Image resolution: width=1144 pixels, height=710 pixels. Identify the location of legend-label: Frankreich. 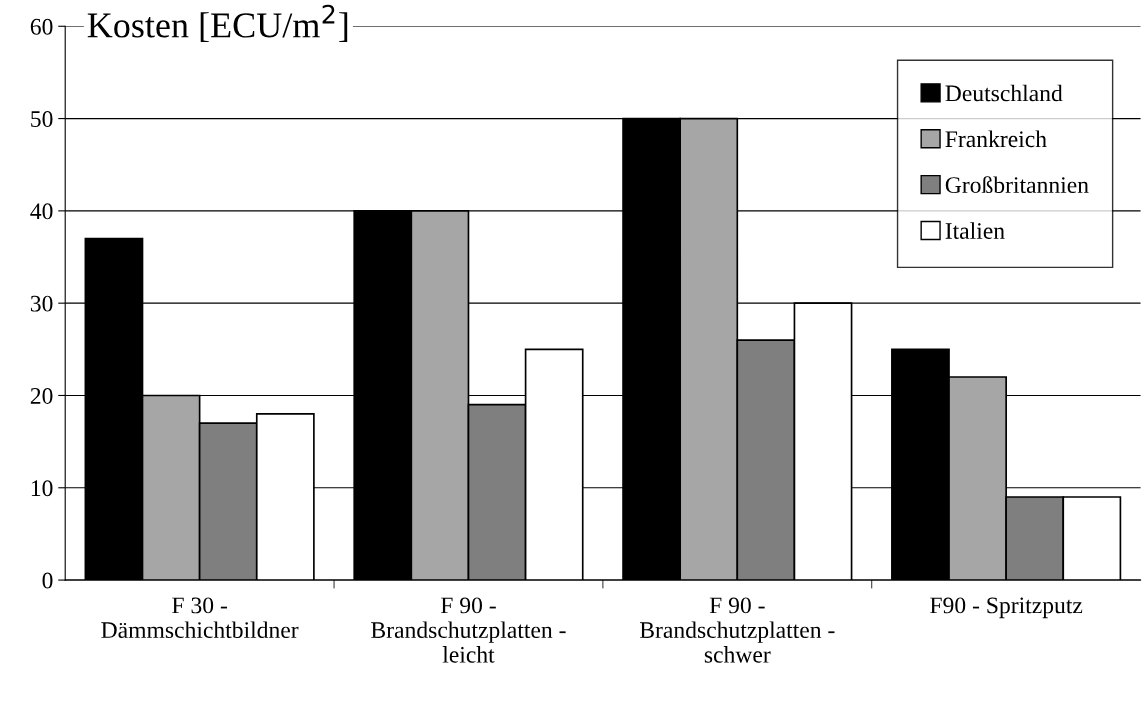
(996, 139).